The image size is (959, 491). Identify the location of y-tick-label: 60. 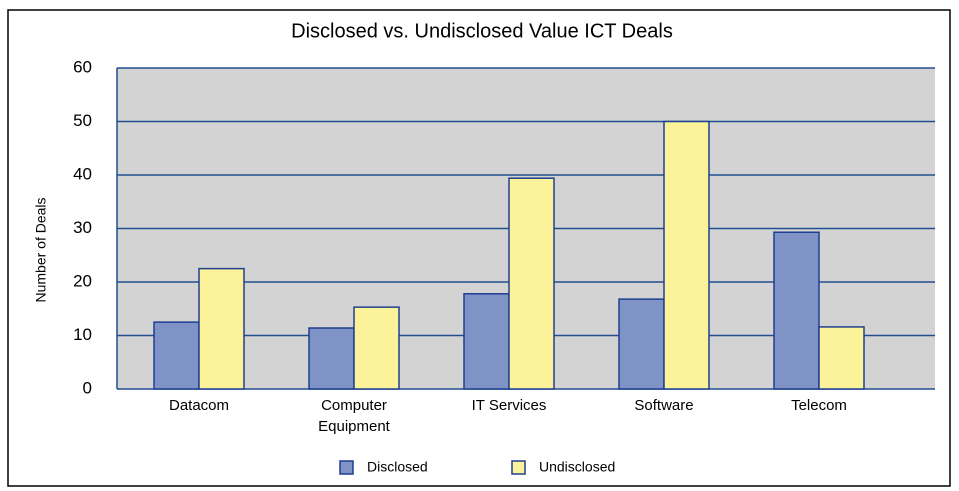
(82, 66).